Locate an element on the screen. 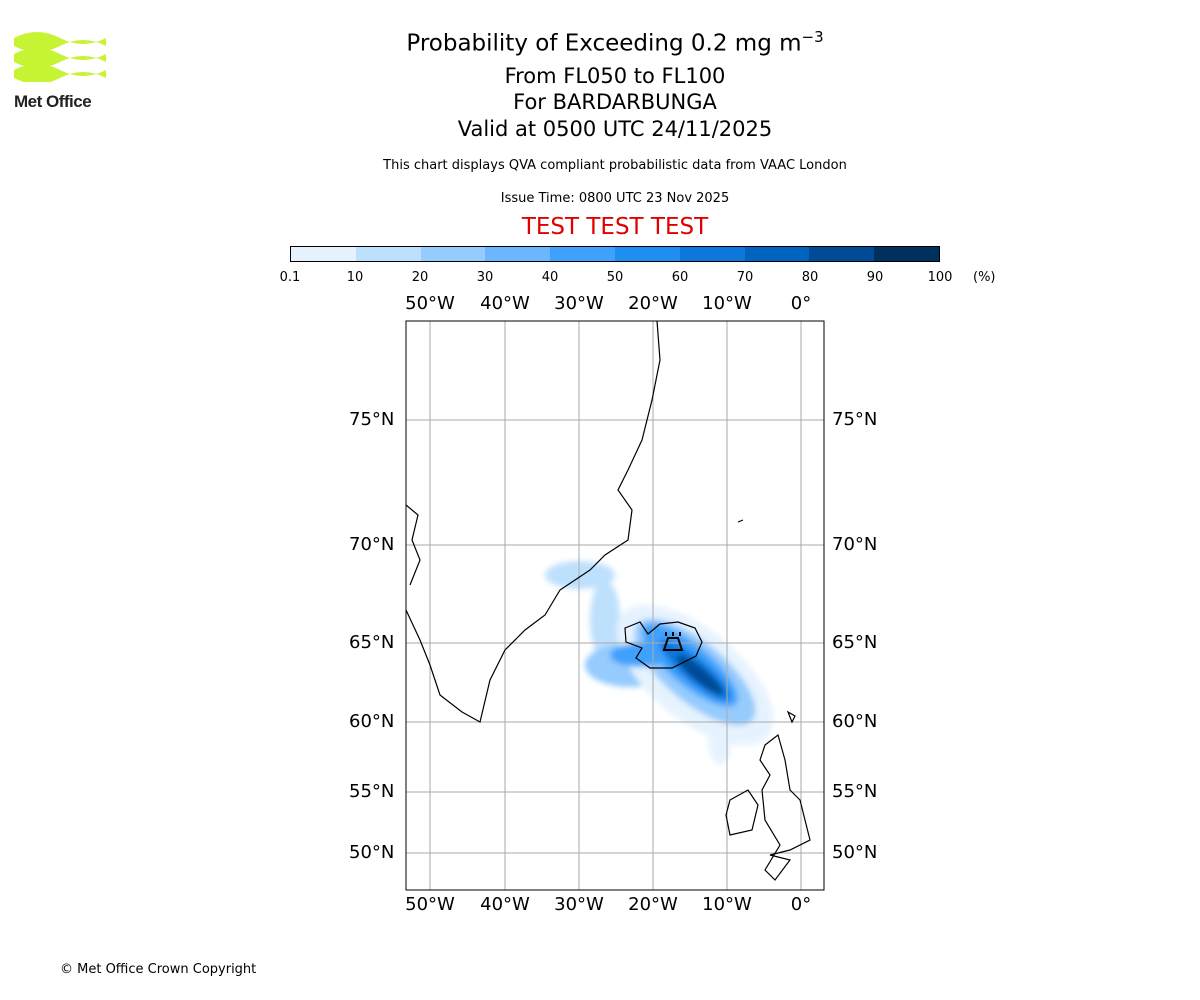 The image size is (1200, 1000). iceland-coast is located at coordinates (663, 645).